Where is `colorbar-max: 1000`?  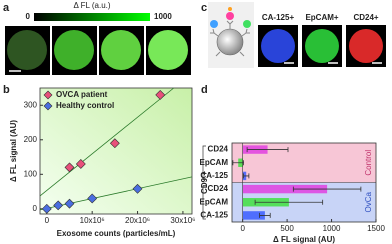
colorbar-max: 1000 is located at coordinates (163, 16).